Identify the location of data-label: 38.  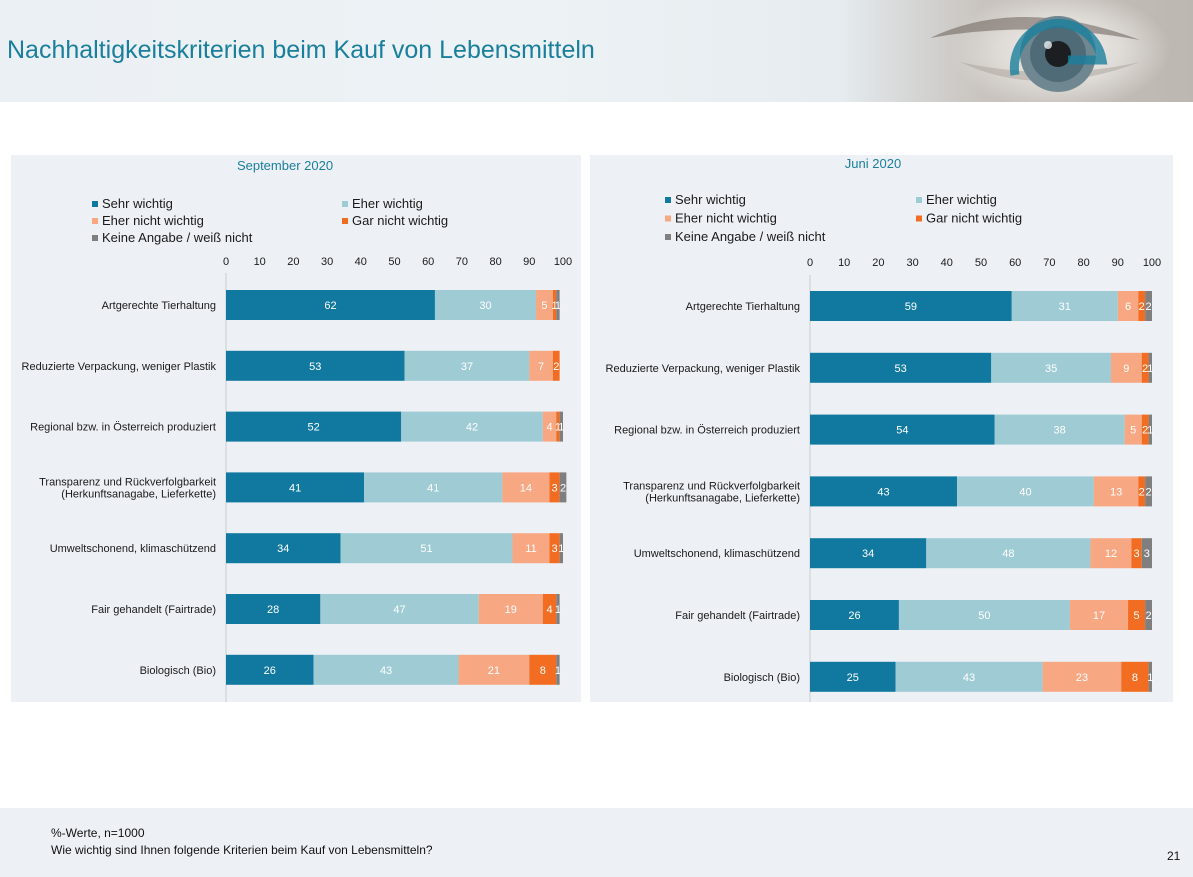
(1060, 431).